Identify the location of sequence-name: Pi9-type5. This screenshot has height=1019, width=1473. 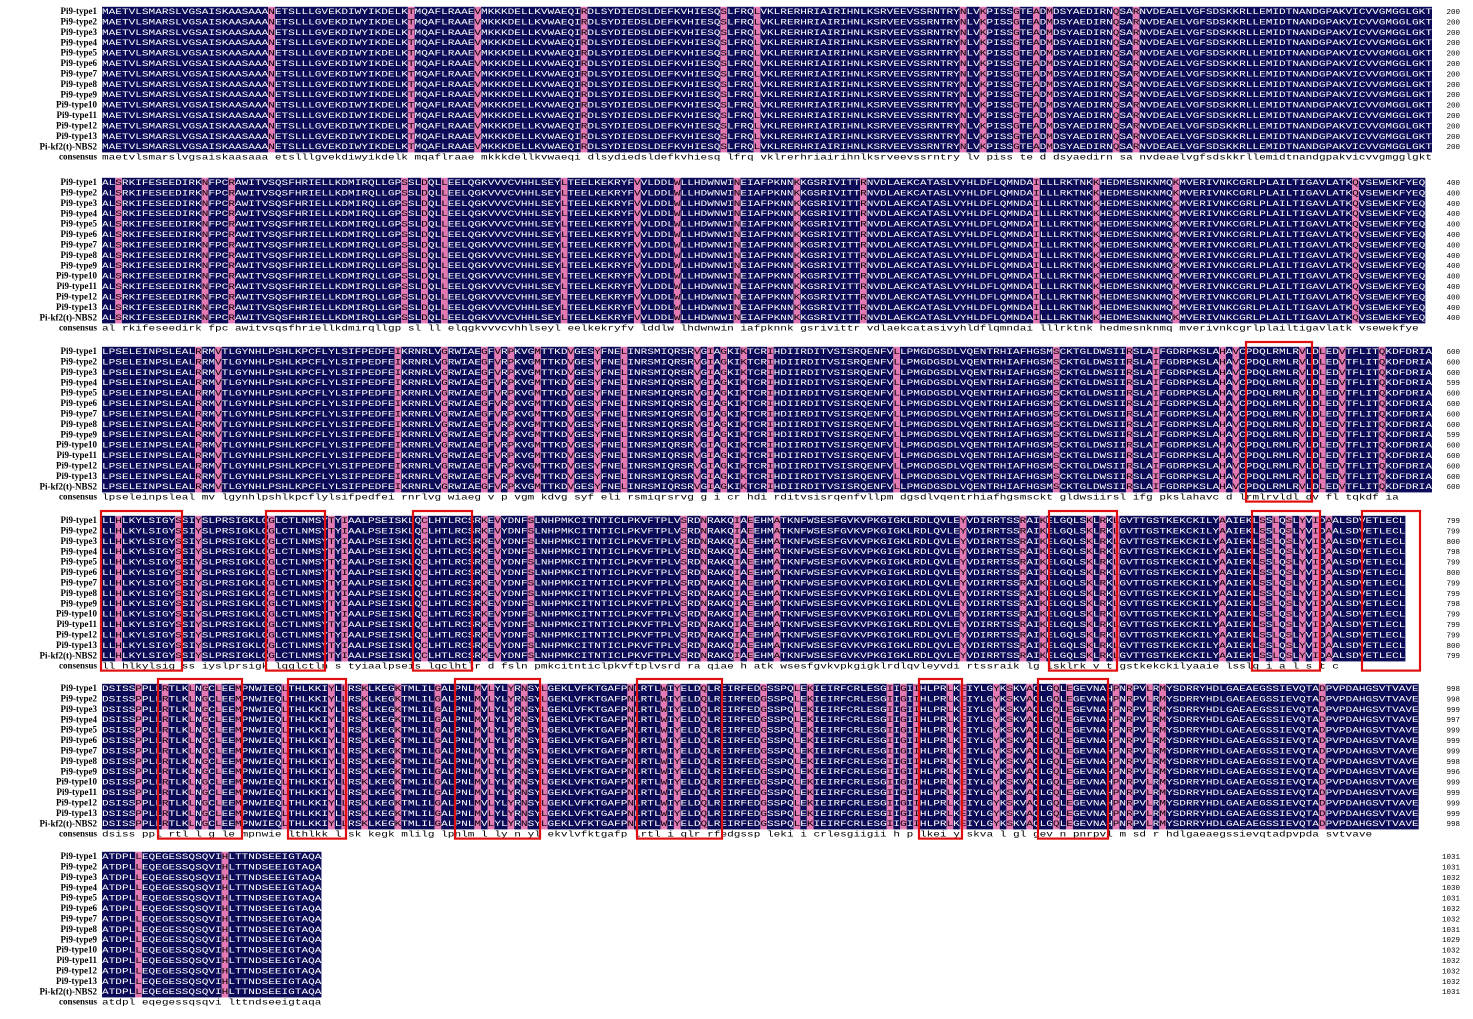
(79, 224).